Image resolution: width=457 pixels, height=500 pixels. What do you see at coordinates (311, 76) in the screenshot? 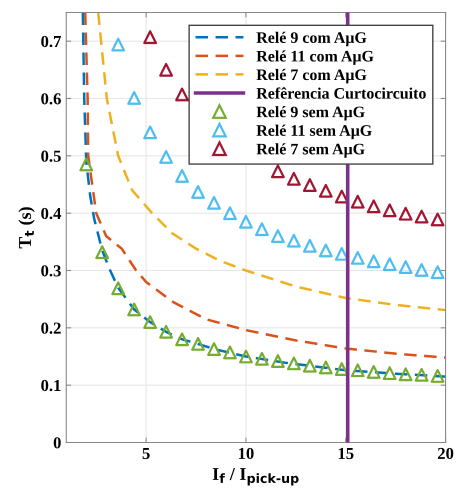
I see `legend-label: Relé 7 com AμG` at bounding box center [311, 76].